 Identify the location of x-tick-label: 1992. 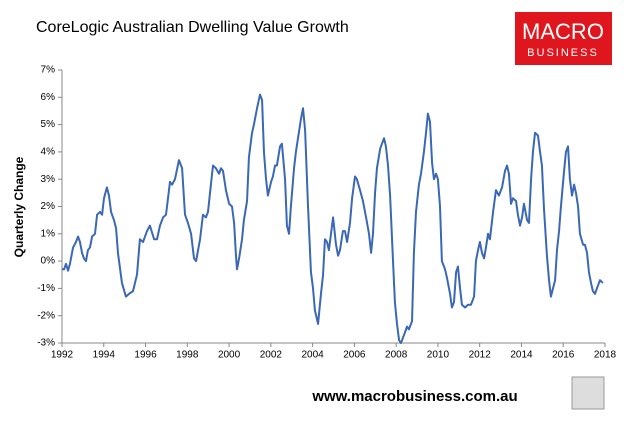
(62, 355).